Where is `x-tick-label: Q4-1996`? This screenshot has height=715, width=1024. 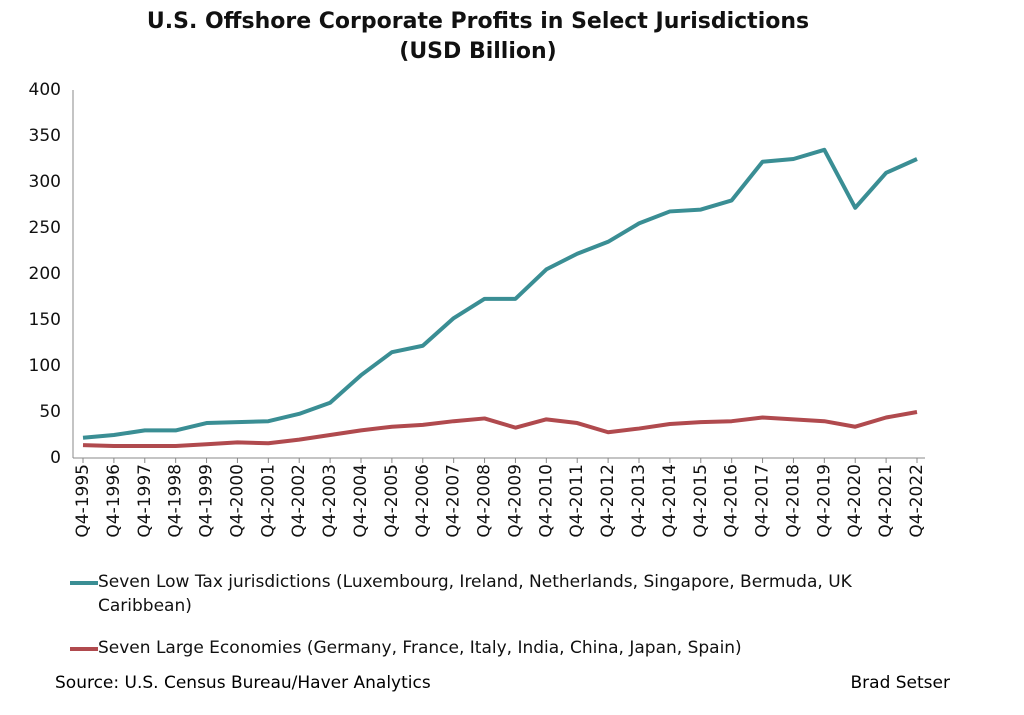
x-tick-label: Q4-1996 is located at coordinates (114, 501).